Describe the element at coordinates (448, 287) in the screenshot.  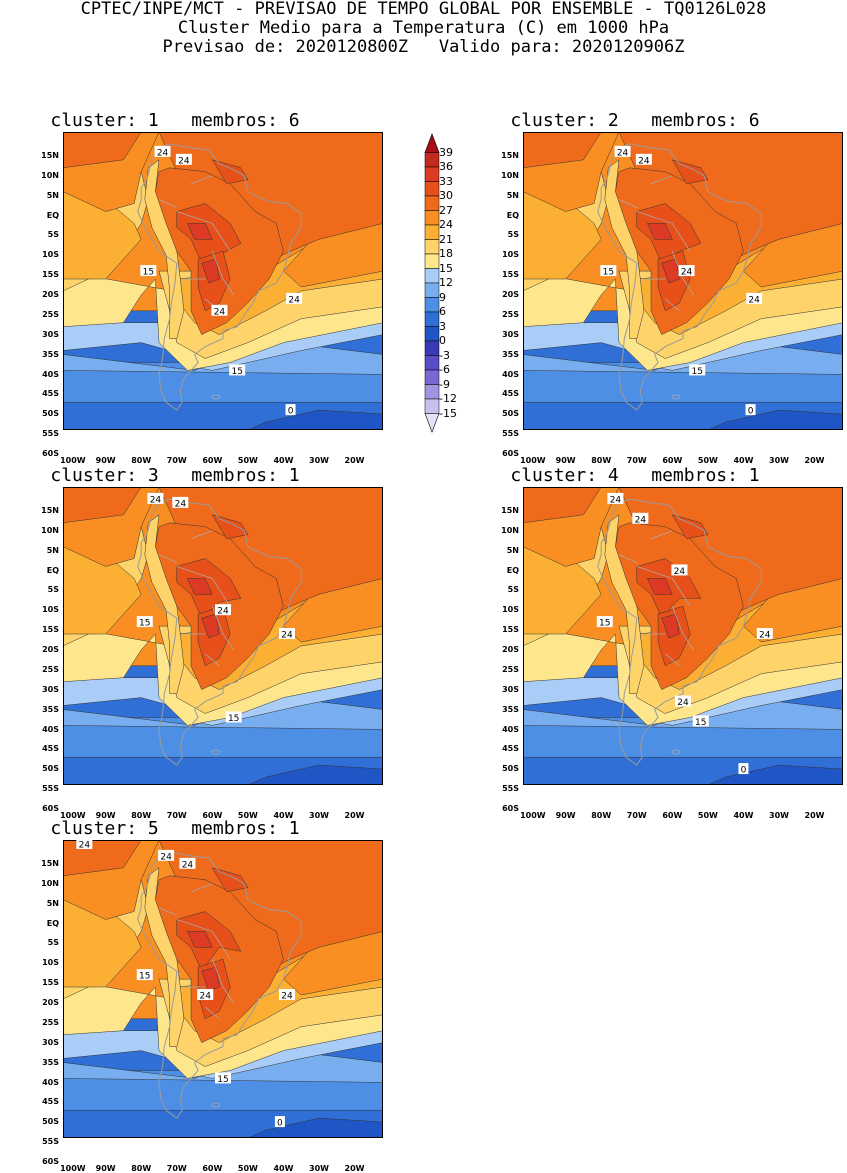
I see `color-legend: 39 36 33 30 27 24 21 18 15 12 9 6 3 0 -3 -6 -9 -12 -15` at that location.